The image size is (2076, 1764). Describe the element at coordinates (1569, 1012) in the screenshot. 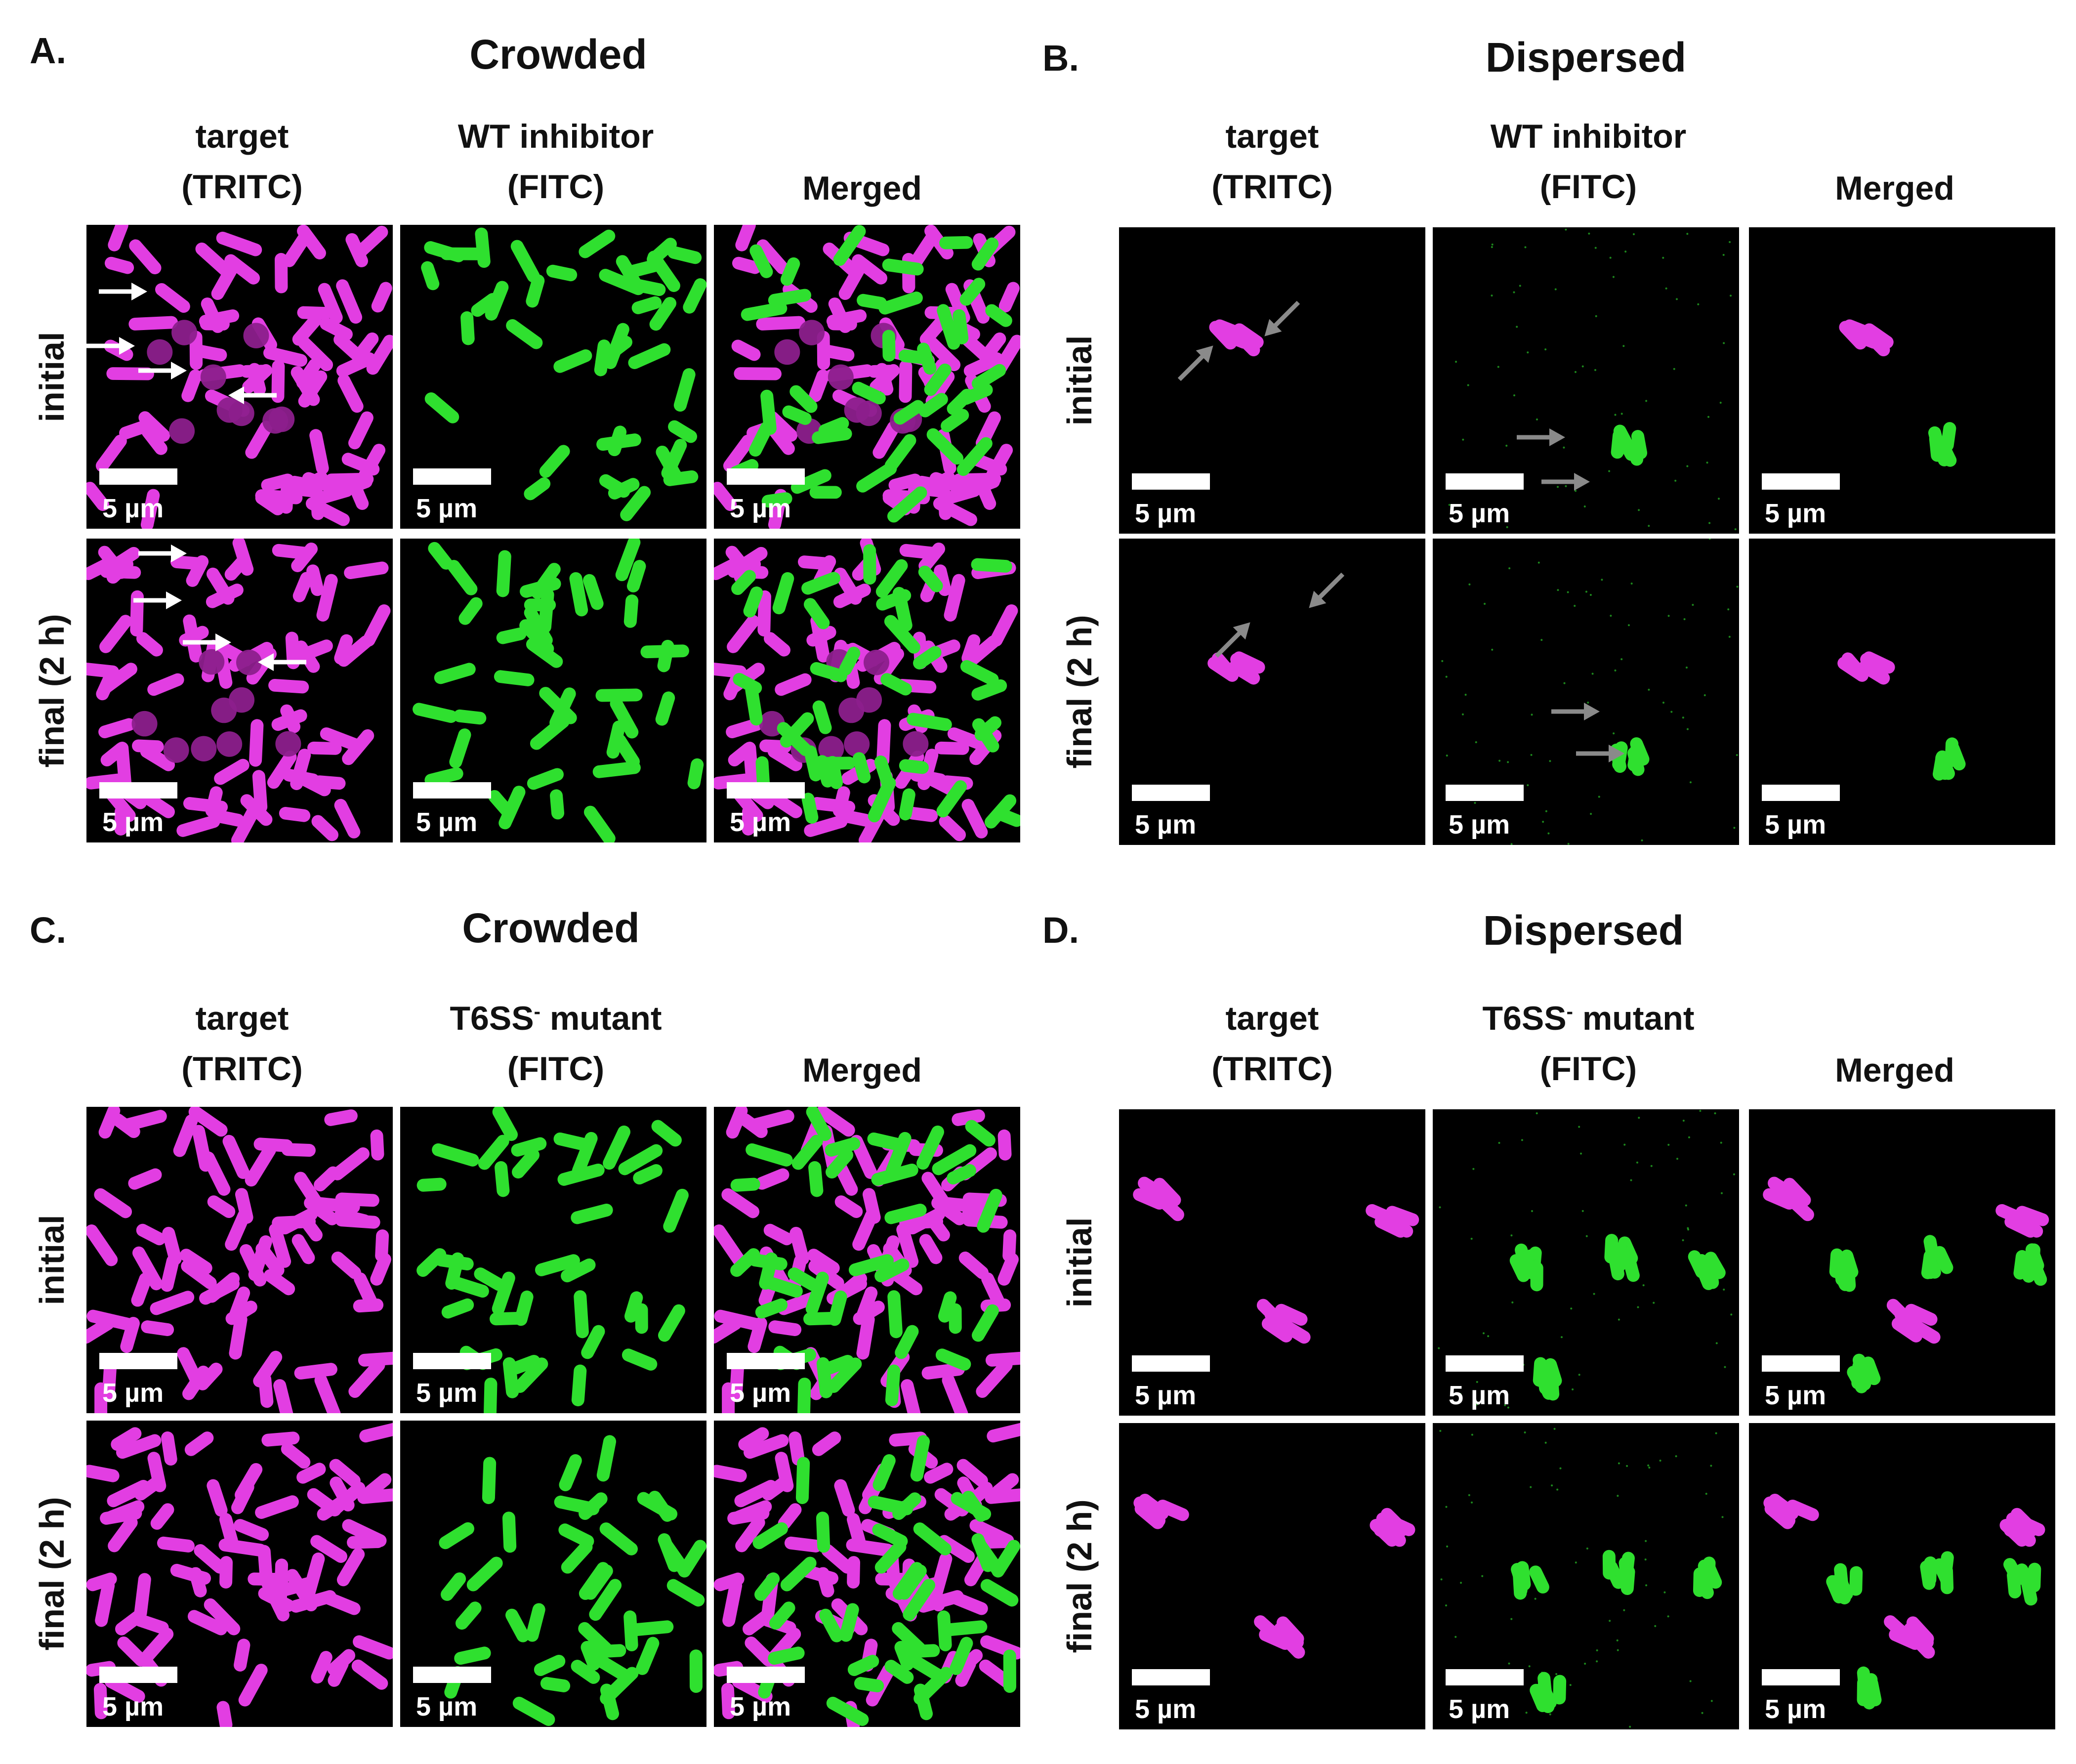

I see `superscript-minus: -` at that location.